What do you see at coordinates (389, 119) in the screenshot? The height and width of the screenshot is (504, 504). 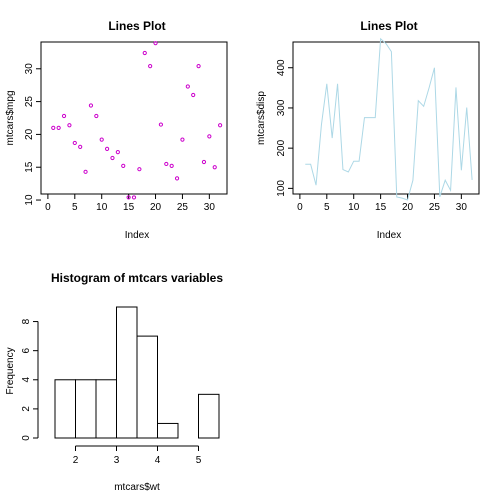 I see `series-line` at bounding box center [389, 119].